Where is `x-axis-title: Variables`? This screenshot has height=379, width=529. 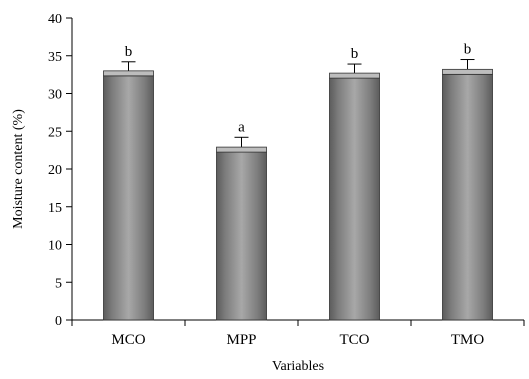
x-axis-title: Variables is located at coordinates (298, 366).